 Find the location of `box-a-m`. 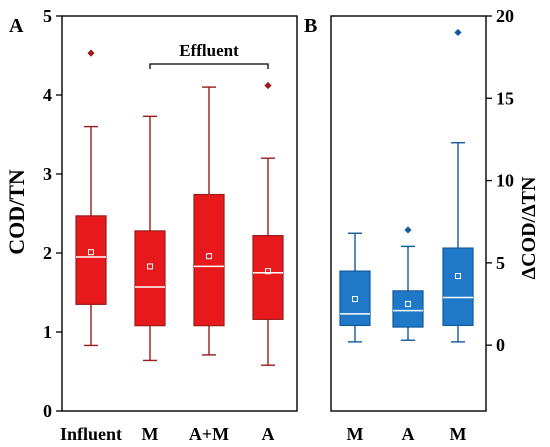

box-a-m is located at coordinates (209, 221).